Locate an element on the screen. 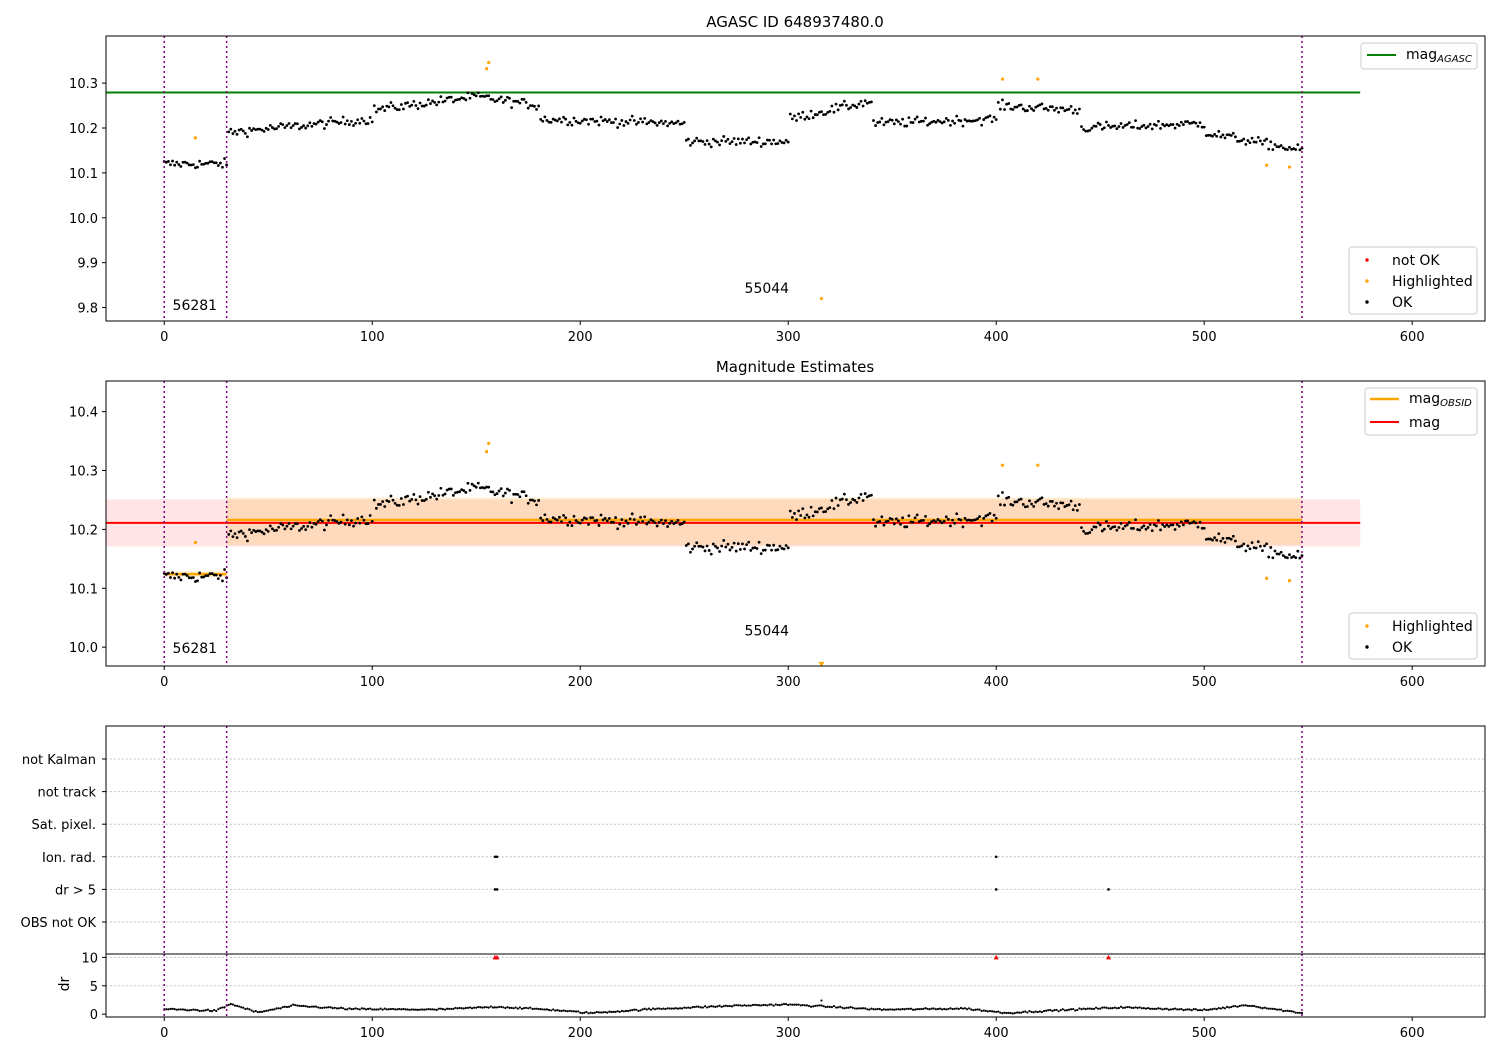  y-tick-label: 10.0 is located at coordinates (83, 648).